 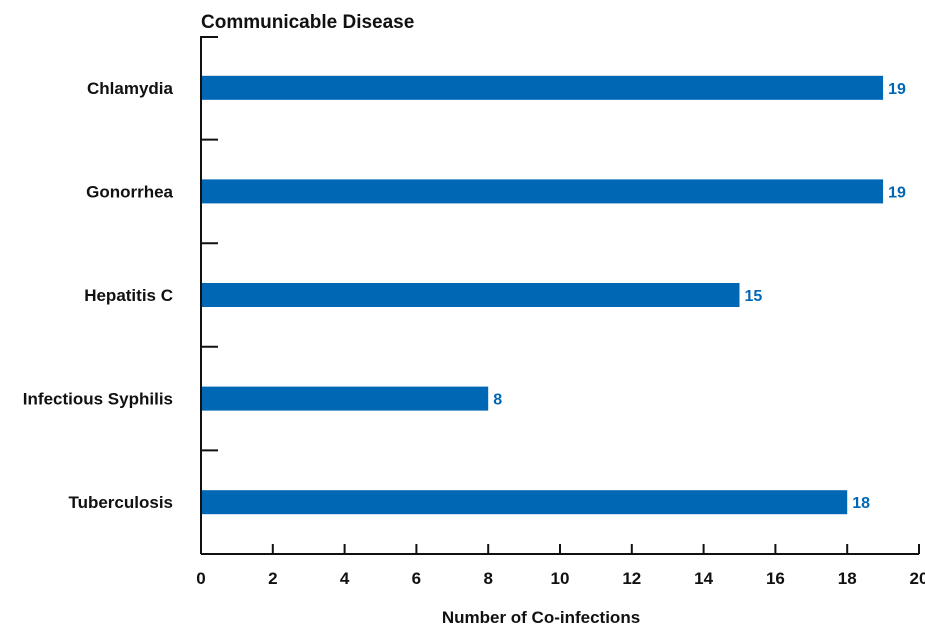 I want to click on category-label: Gonorrhea, so click(x=129, y=191).